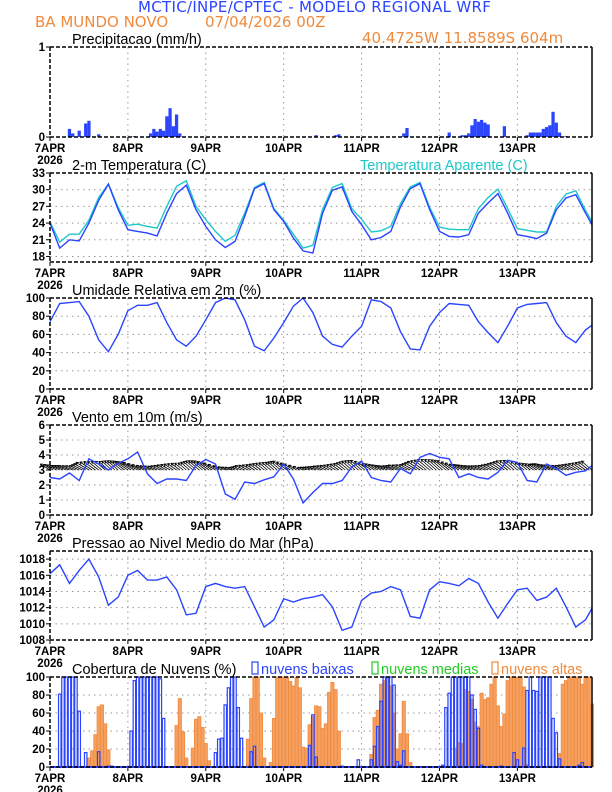 The width and height of the screenshot is (612, 792). I want to click on legend-swatch-icon, so click(495, 668).